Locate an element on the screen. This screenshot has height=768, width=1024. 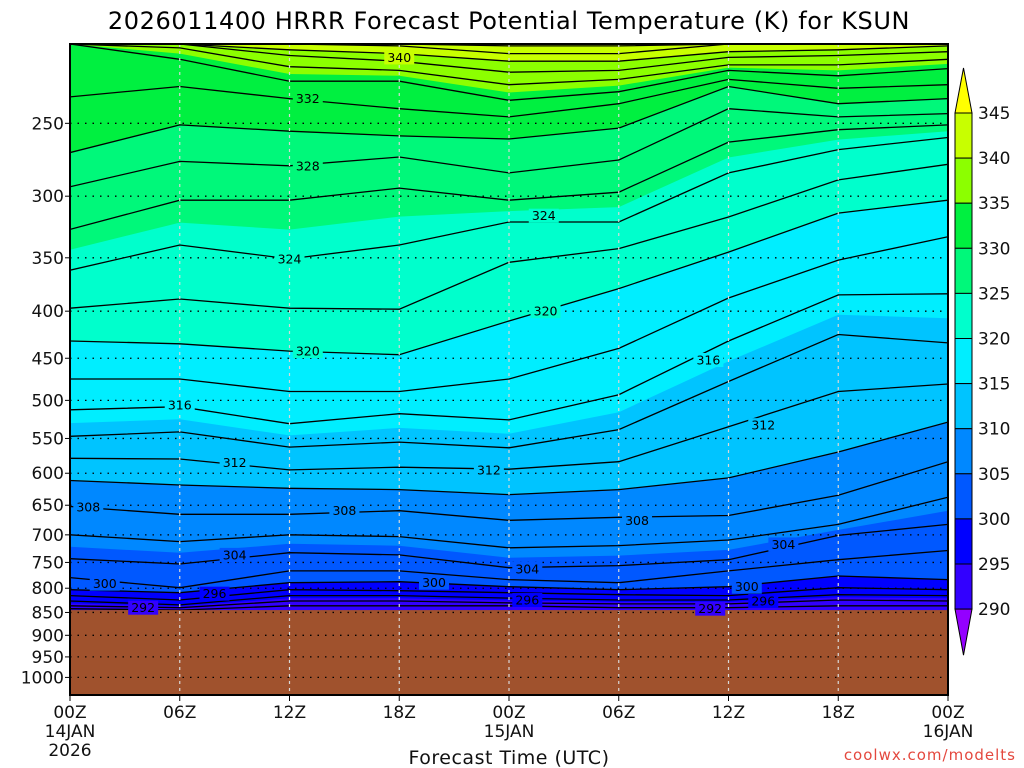
colorbar-tick-label: 290 is located at coordinates (994, 610).